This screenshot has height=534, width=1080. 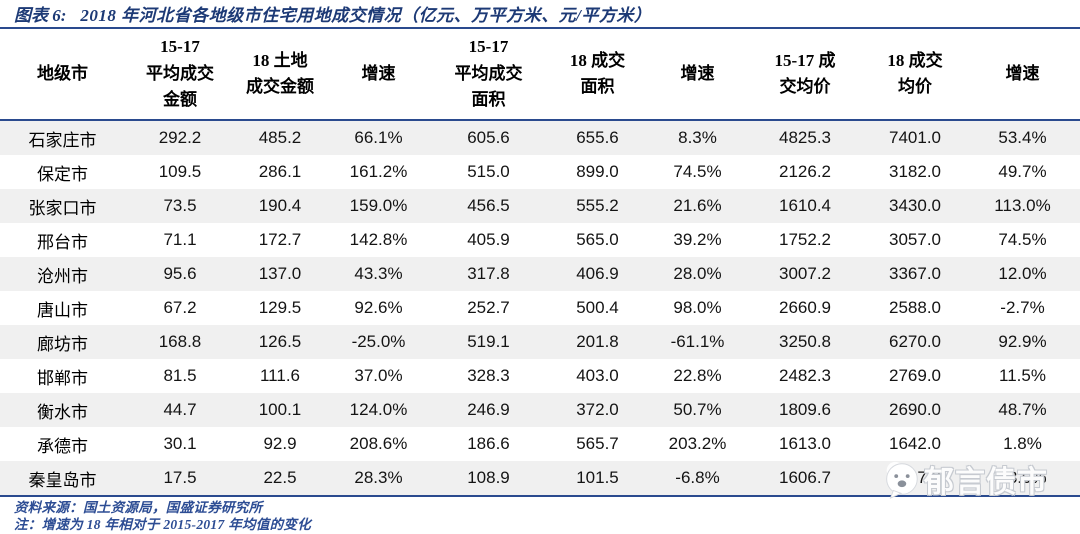 I want to click on value-cell: 328.3, so click(x=488, y=375).